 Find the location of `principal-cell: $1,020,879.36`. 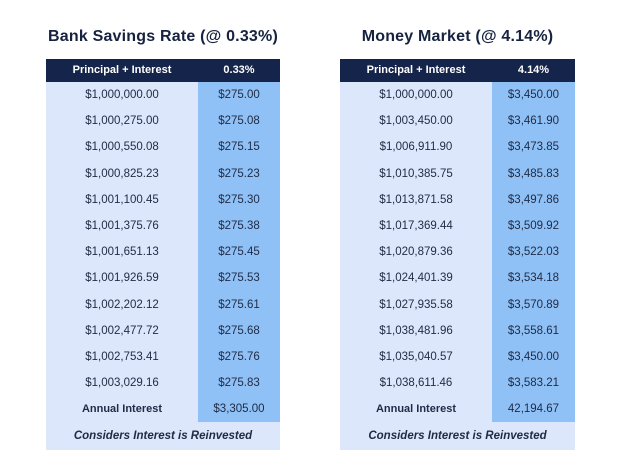

principal-cell: $1,020,879.36 is located at coordinates (416, 252).